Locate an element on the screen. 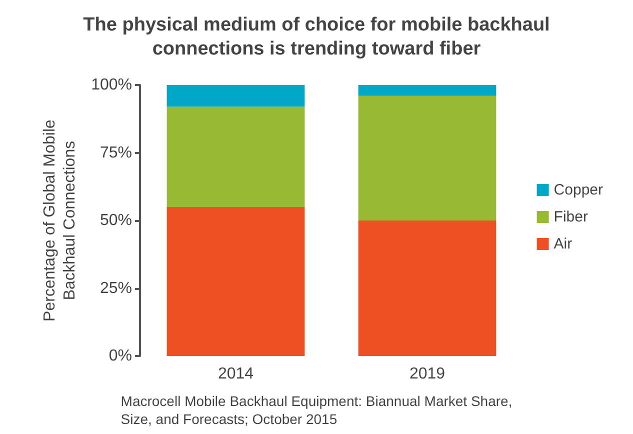  text: Macrocell Mobile Backhaul Equipment: Biannual Market Share, Size, and Forecasts; October 2015 is located at coordinates (316, 410).